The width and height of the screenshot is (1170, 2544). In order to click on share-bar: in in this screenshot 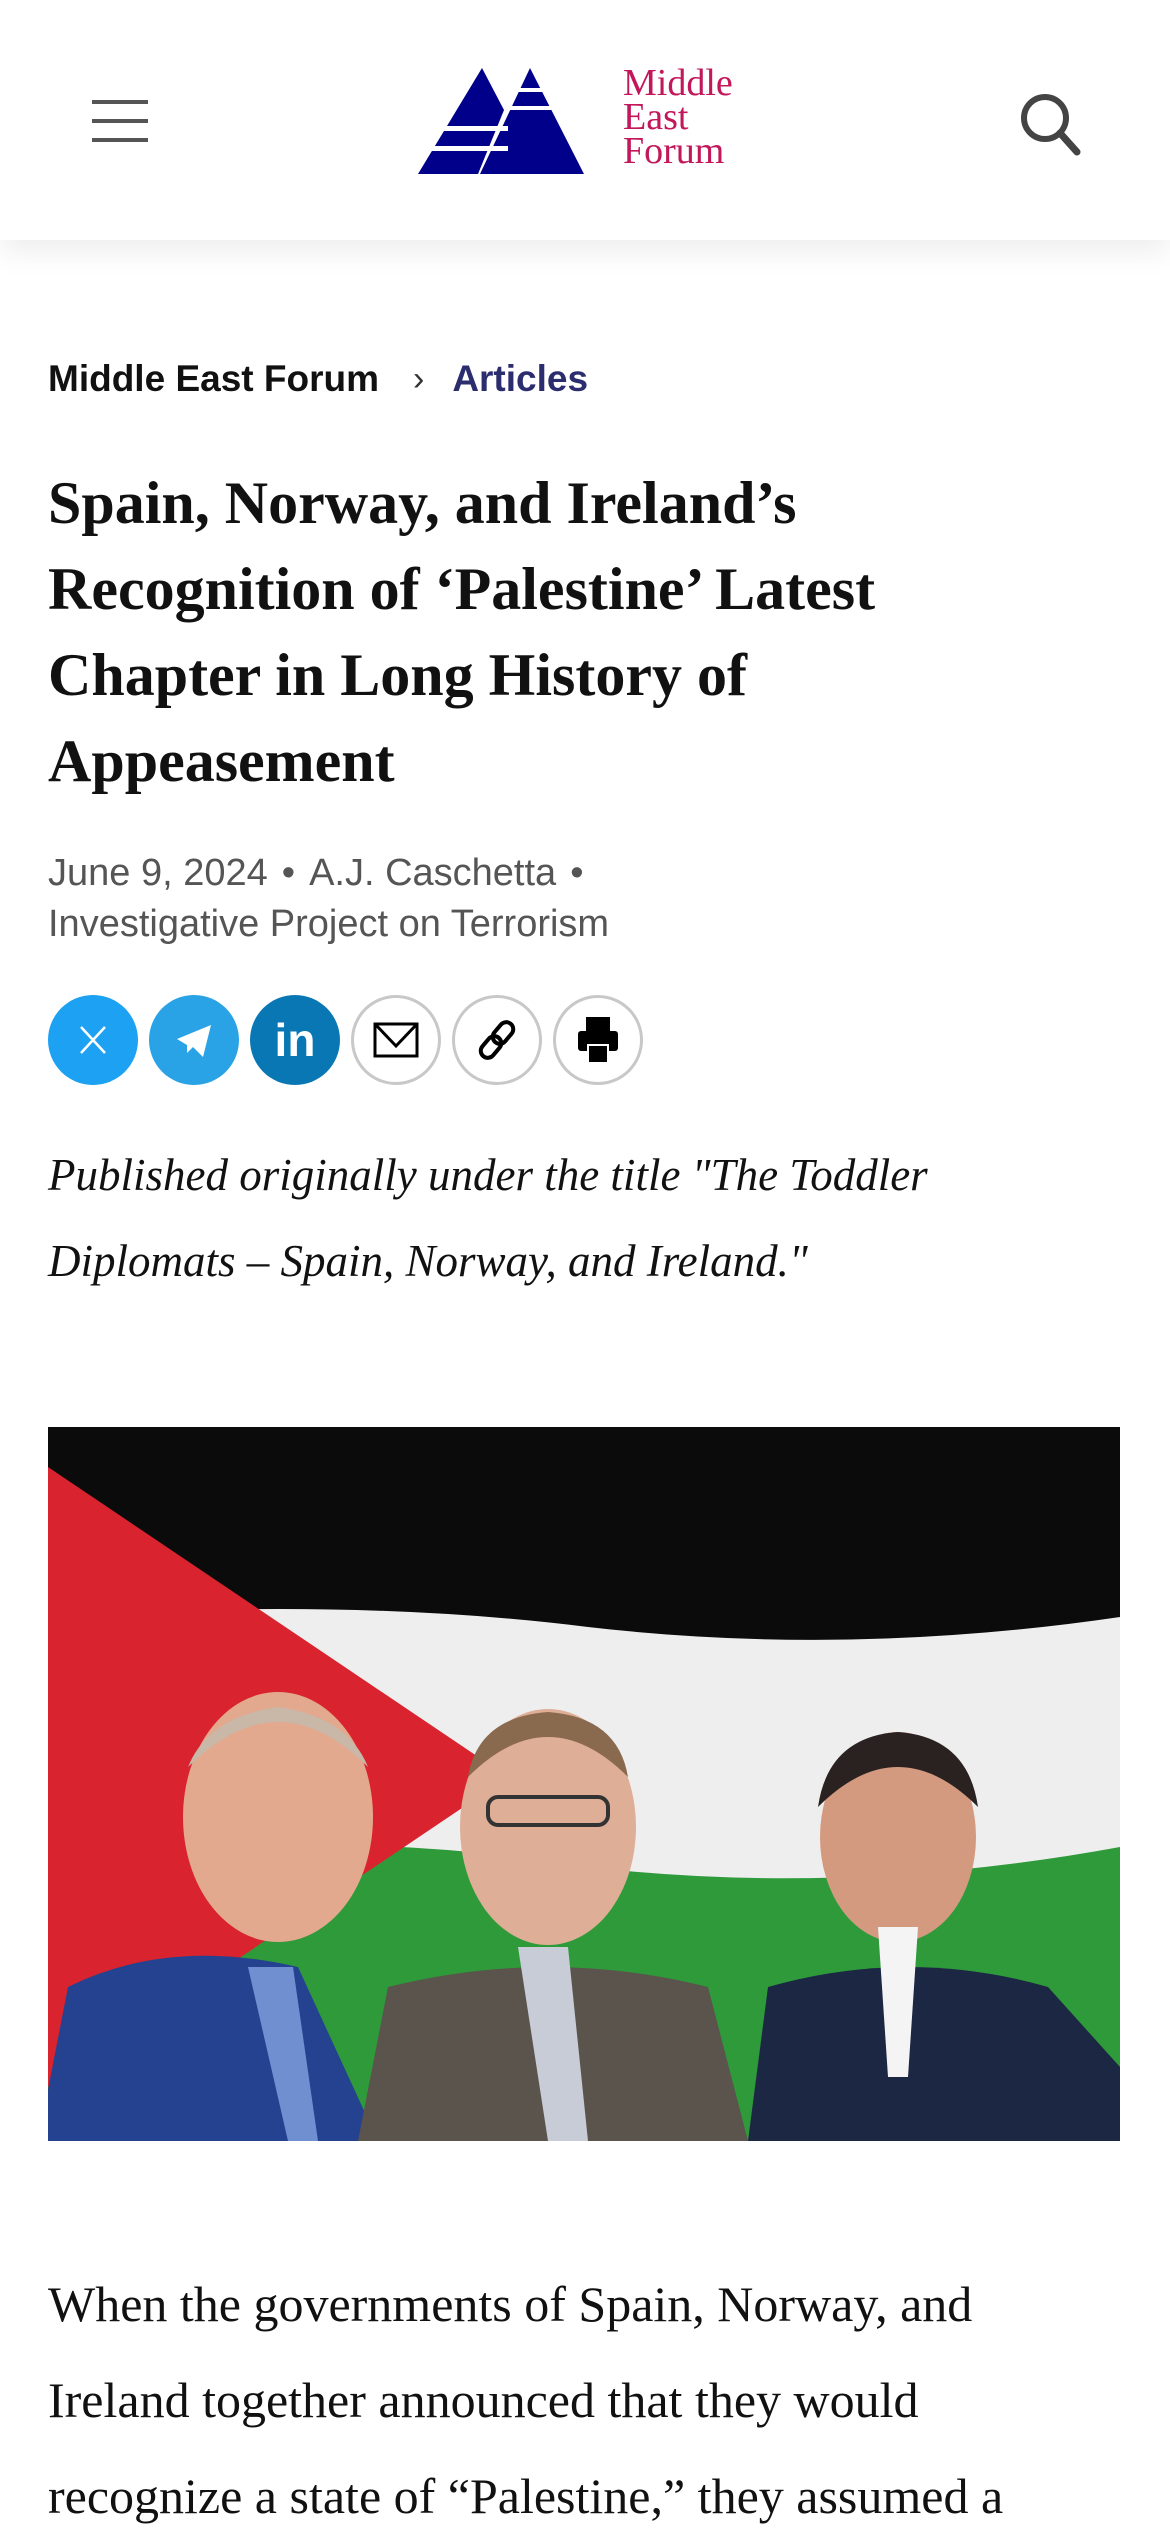, I will do `click(345, 1040)`.